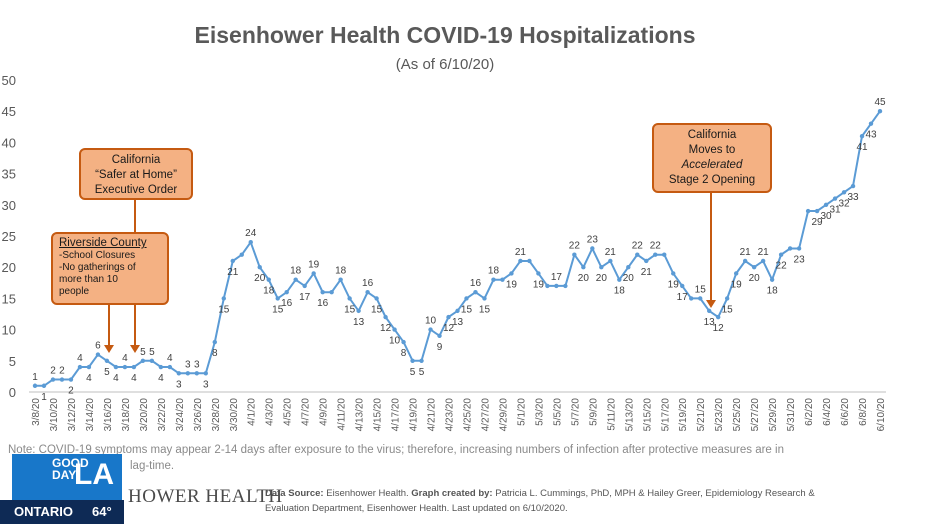  What do you see at coordinates (791, 415) in the screenshot?
I see `x-tick-label: 5/31/20` at bounding box center [791, 415].